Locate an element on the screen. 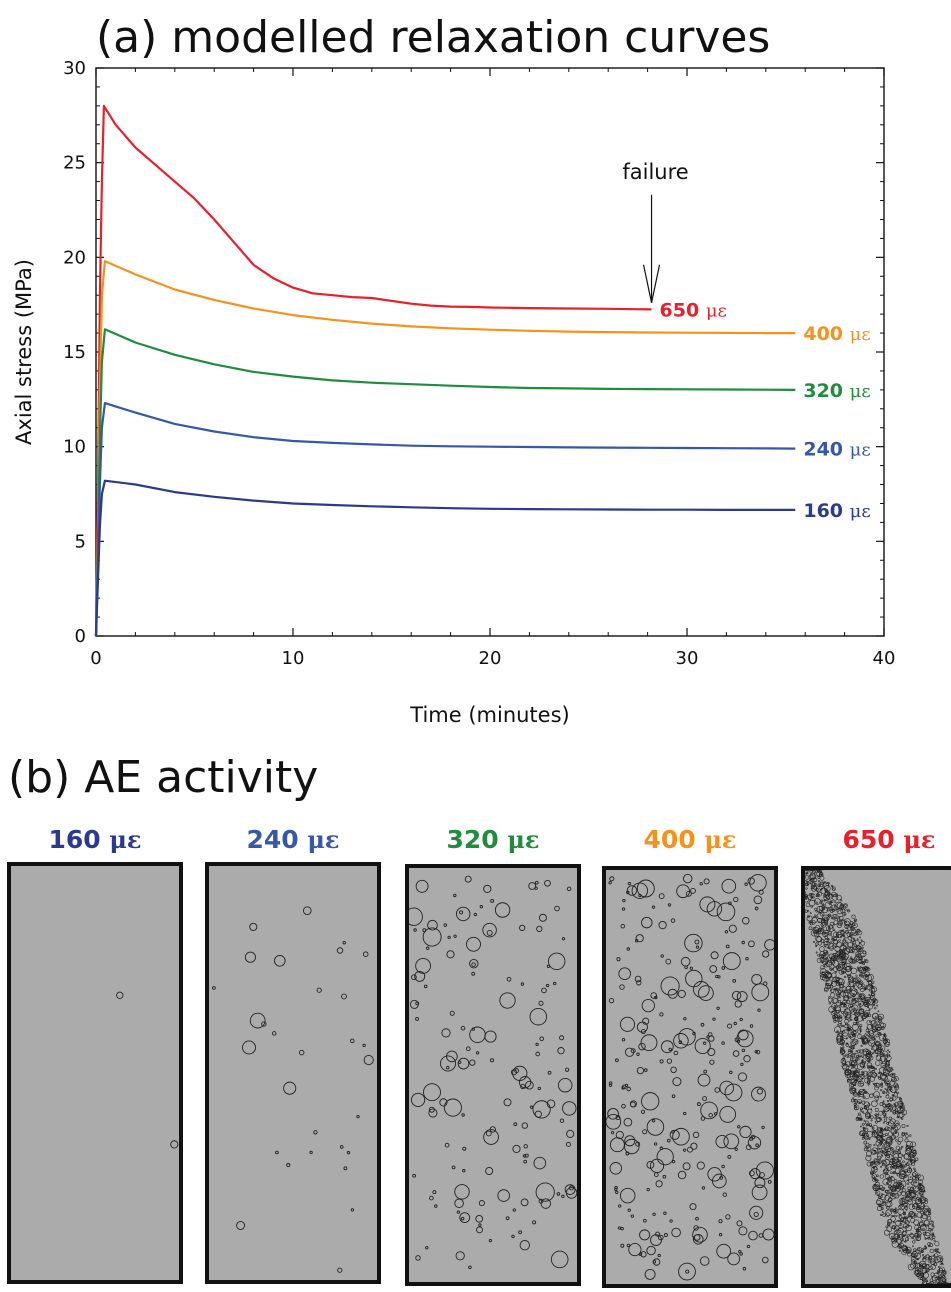 The image size is (951, 1292). ae-panel-320: 320 με is located at coordinates (493, 1055).